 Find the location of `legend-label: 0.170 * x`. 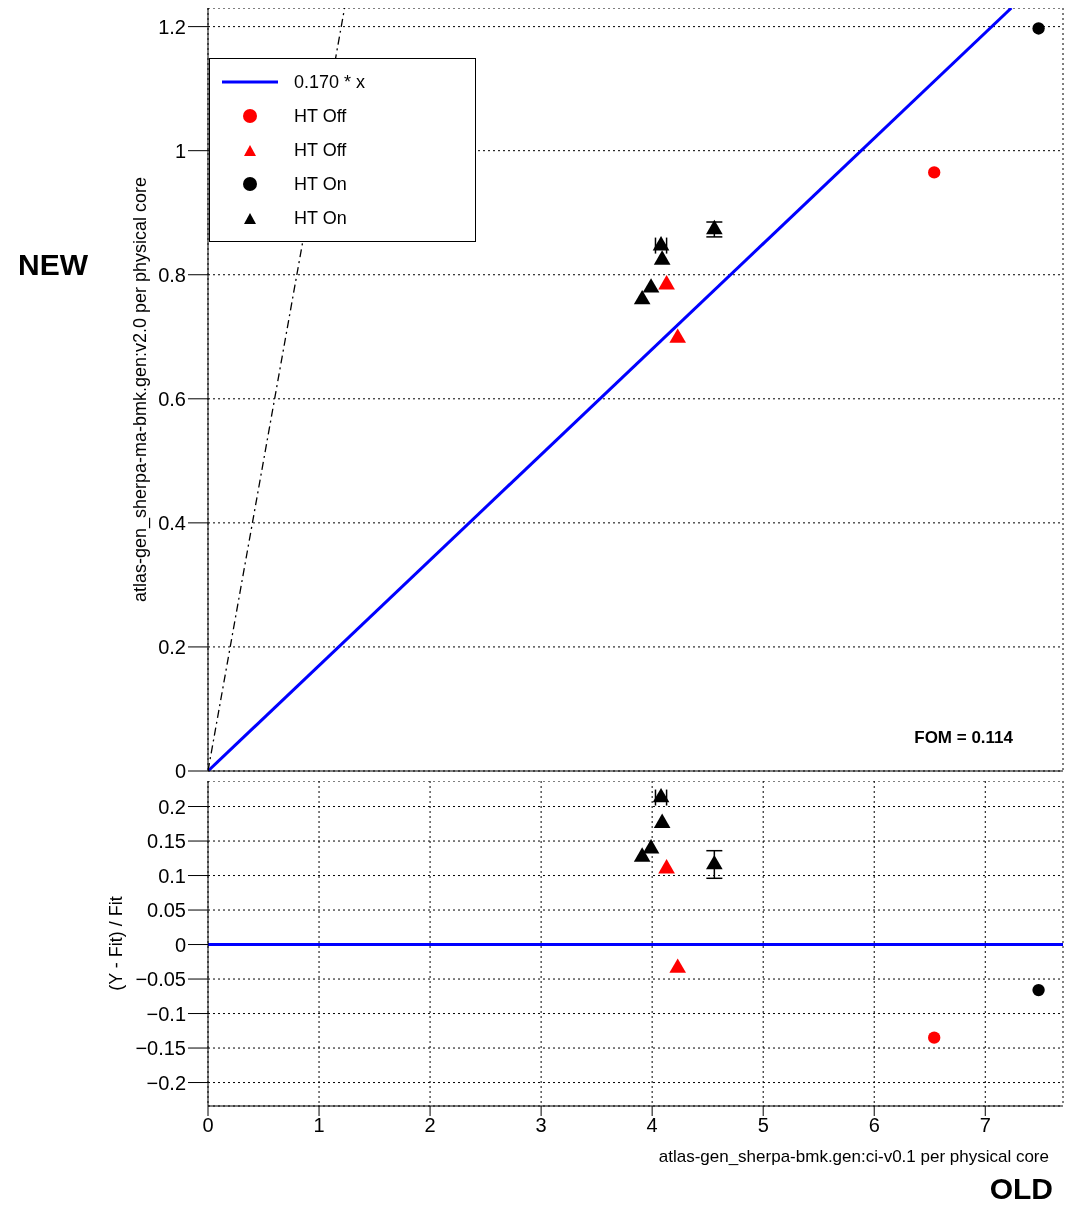

legend-label: 0.170 * x is located at coordinates (330, 82).